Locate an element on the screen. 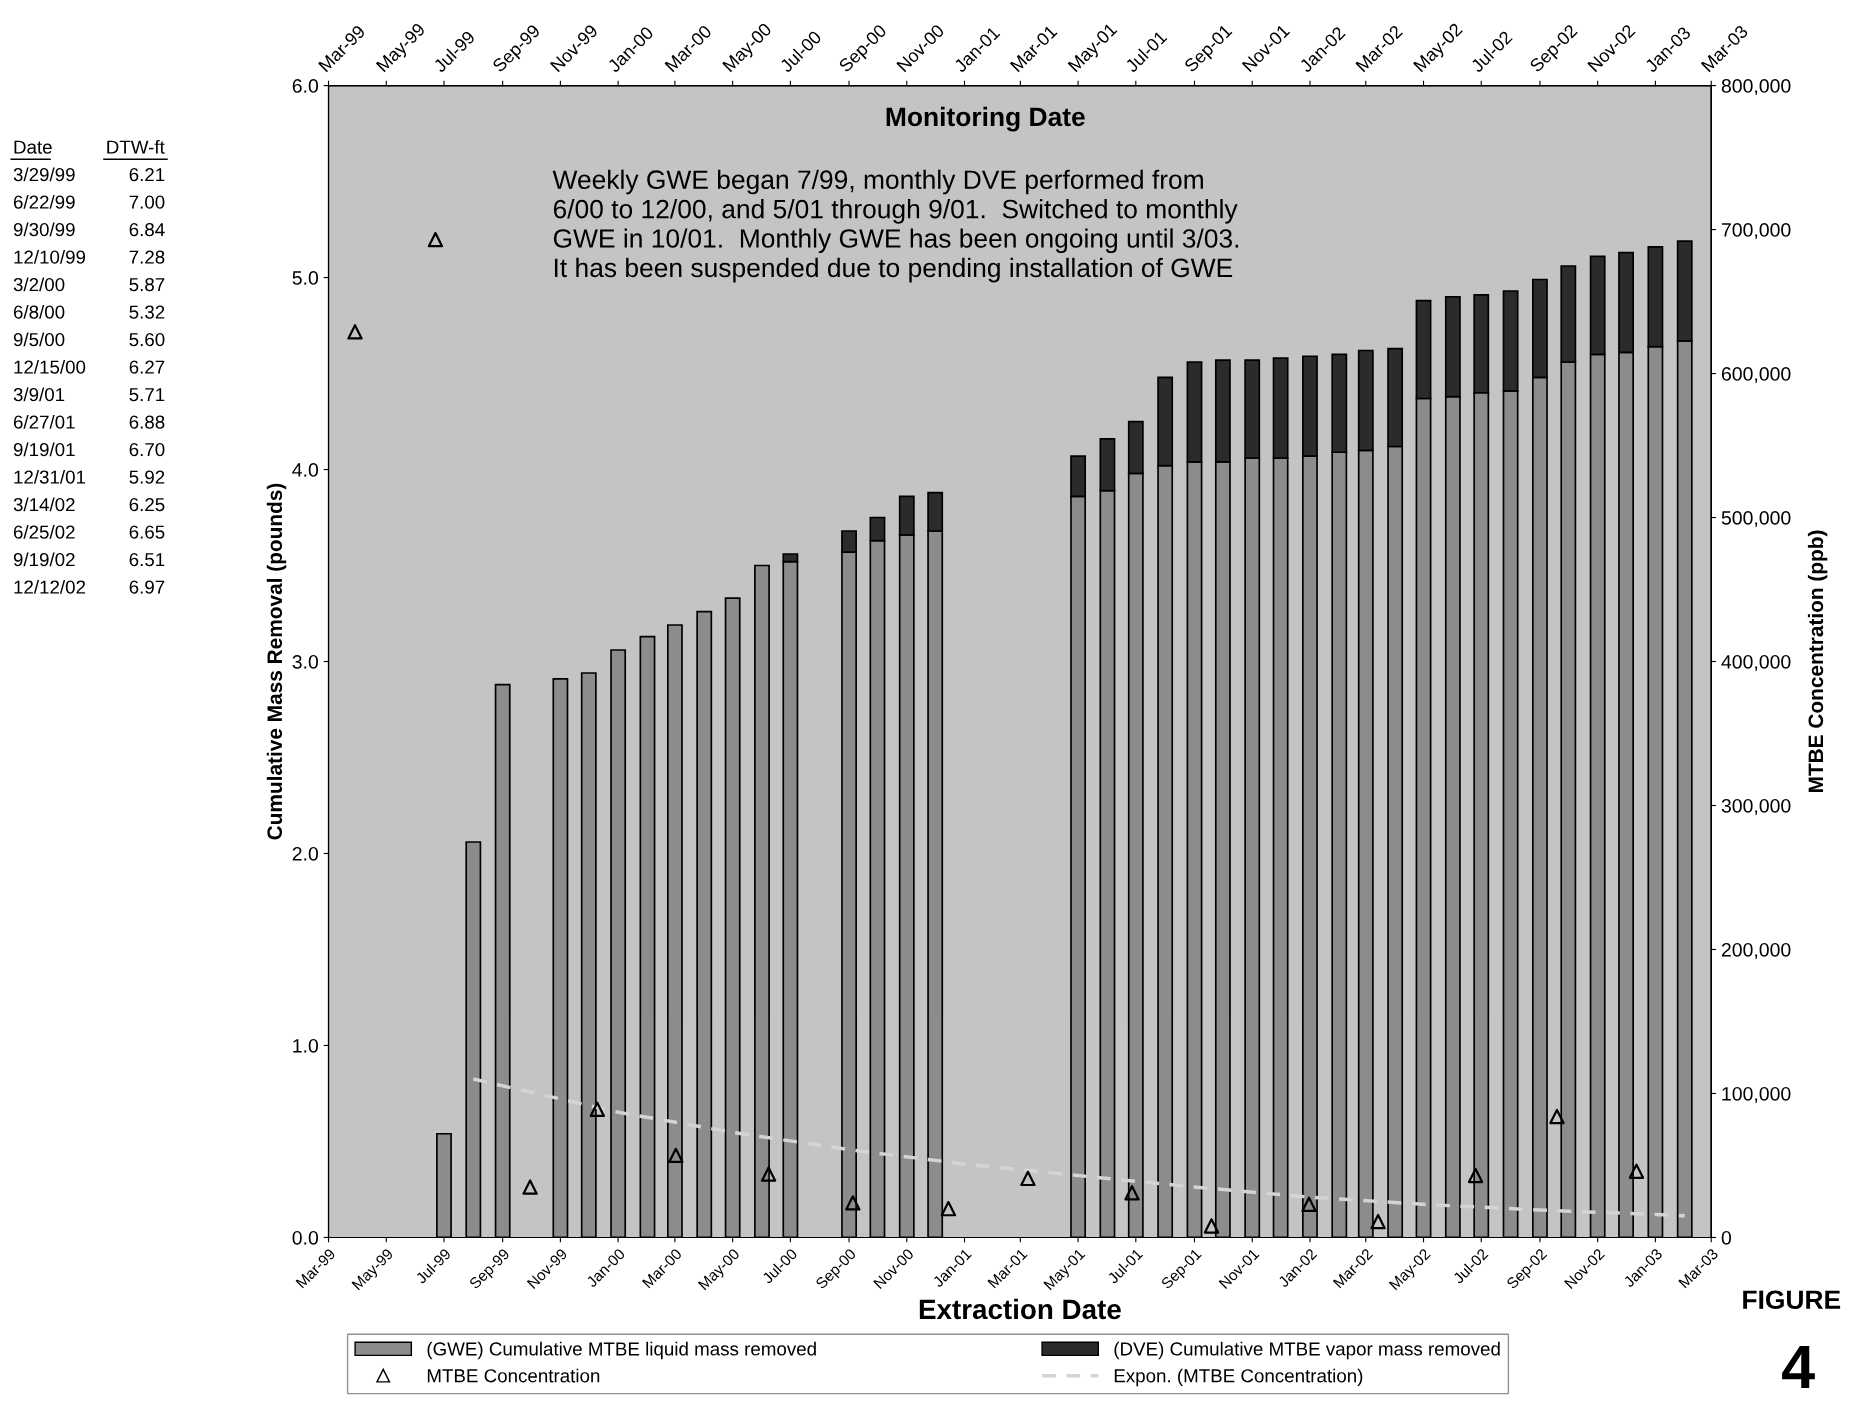  y2-tick-label: 200,000 is located at coordinates (1756, 951).